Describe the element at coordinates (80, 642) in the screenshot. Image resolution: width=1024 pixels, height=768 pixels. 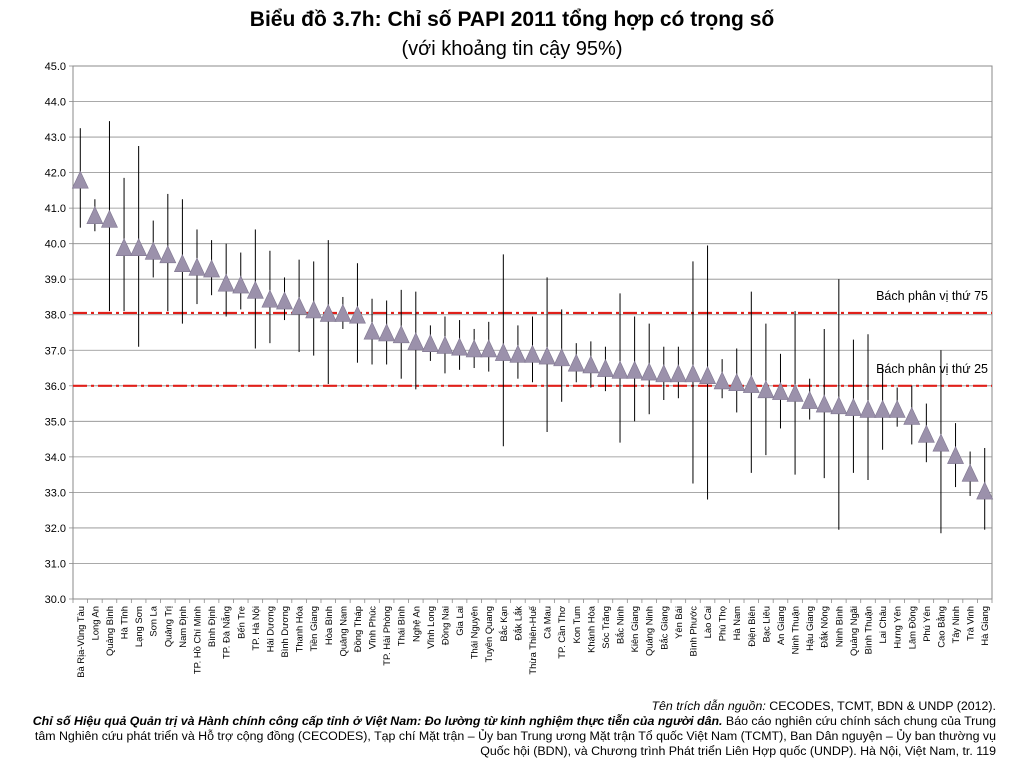
I see `x-tick-label: Bà Rịa-Vũng Tàu` at that location.